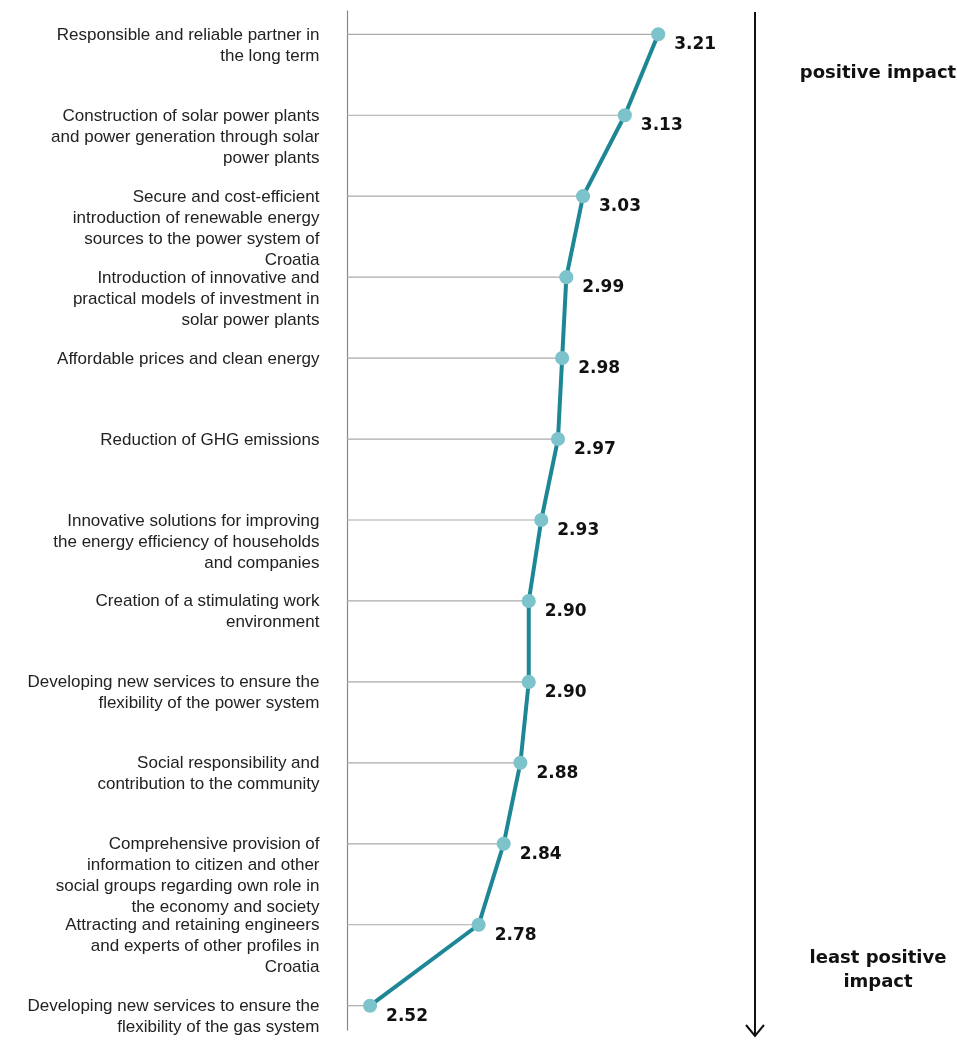 The height and width of the screenshot is (1040, 957). What do you see at coordinates (188, 358) in the screenshot?
I see `y-tick-label: Affordable prices and clean energy` at bounding box center [188, 358].